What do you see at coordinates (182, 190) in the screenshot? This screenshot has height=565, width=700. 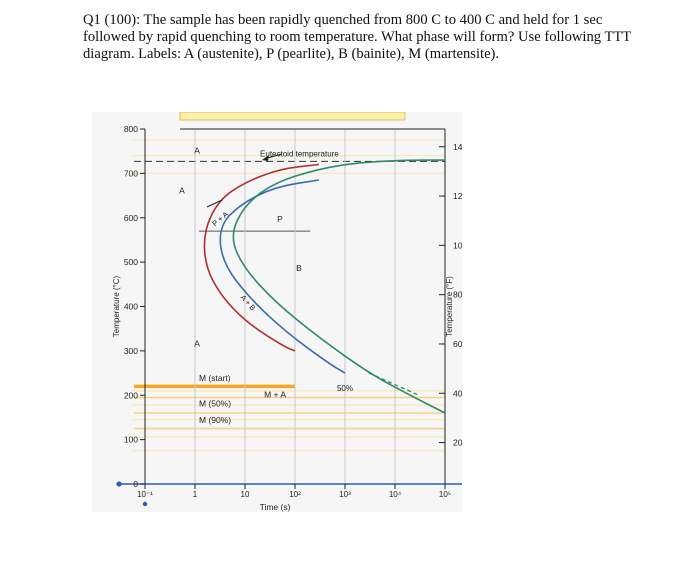 I see `label-a_left: A` at bounding box center [182, 190].